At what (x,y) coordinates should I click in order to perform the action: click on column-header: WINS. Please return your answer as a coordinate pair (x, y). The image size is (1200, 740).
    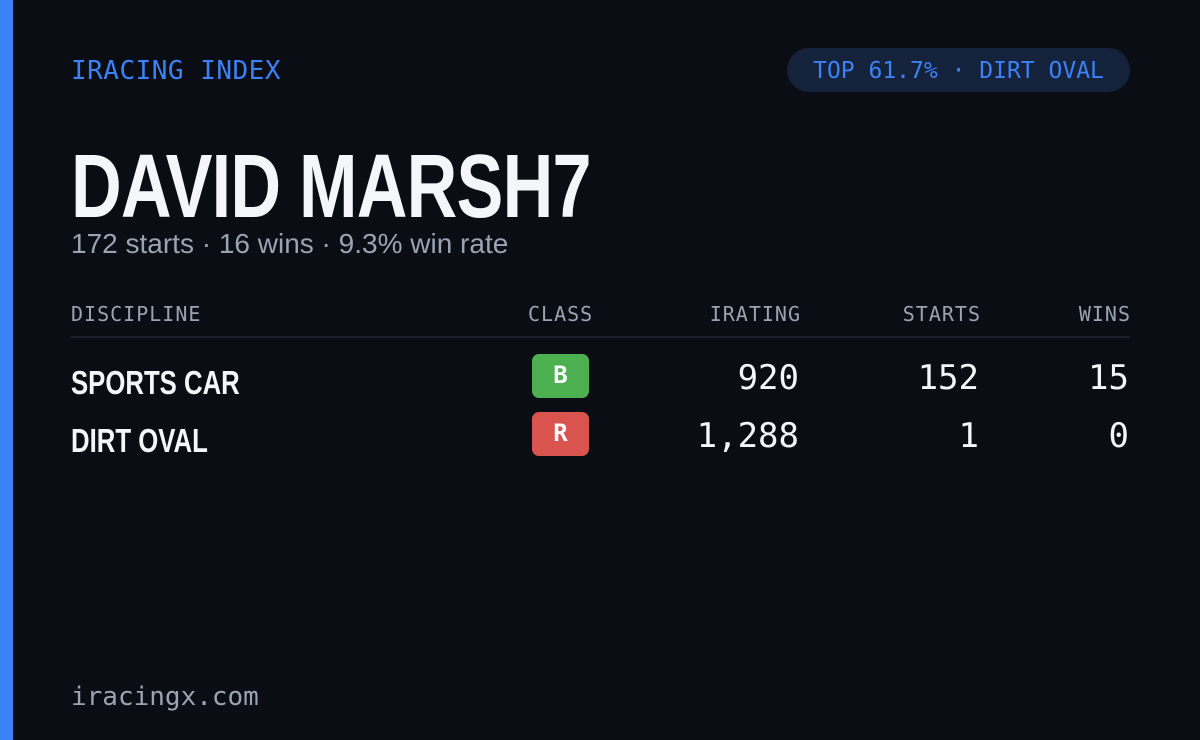
    Looking at the image, I should click on (1104, 314).